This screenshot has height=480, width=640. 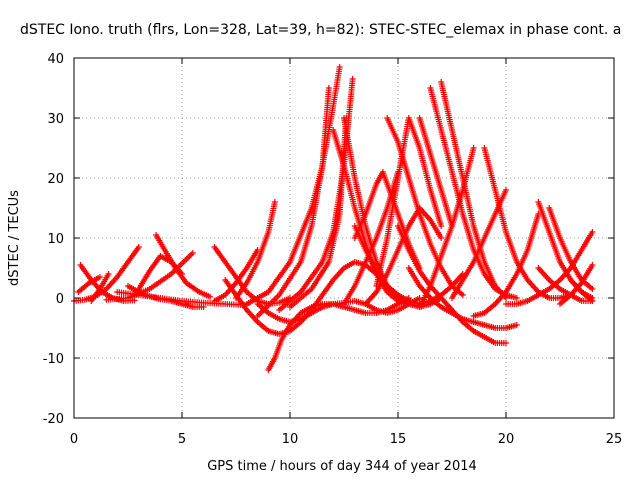 What do you see at coordinates (346, 439) in the screenshot?
I see `x-tick-labels: 0 5 10 15 20 25` at bounding box center [346, 439].